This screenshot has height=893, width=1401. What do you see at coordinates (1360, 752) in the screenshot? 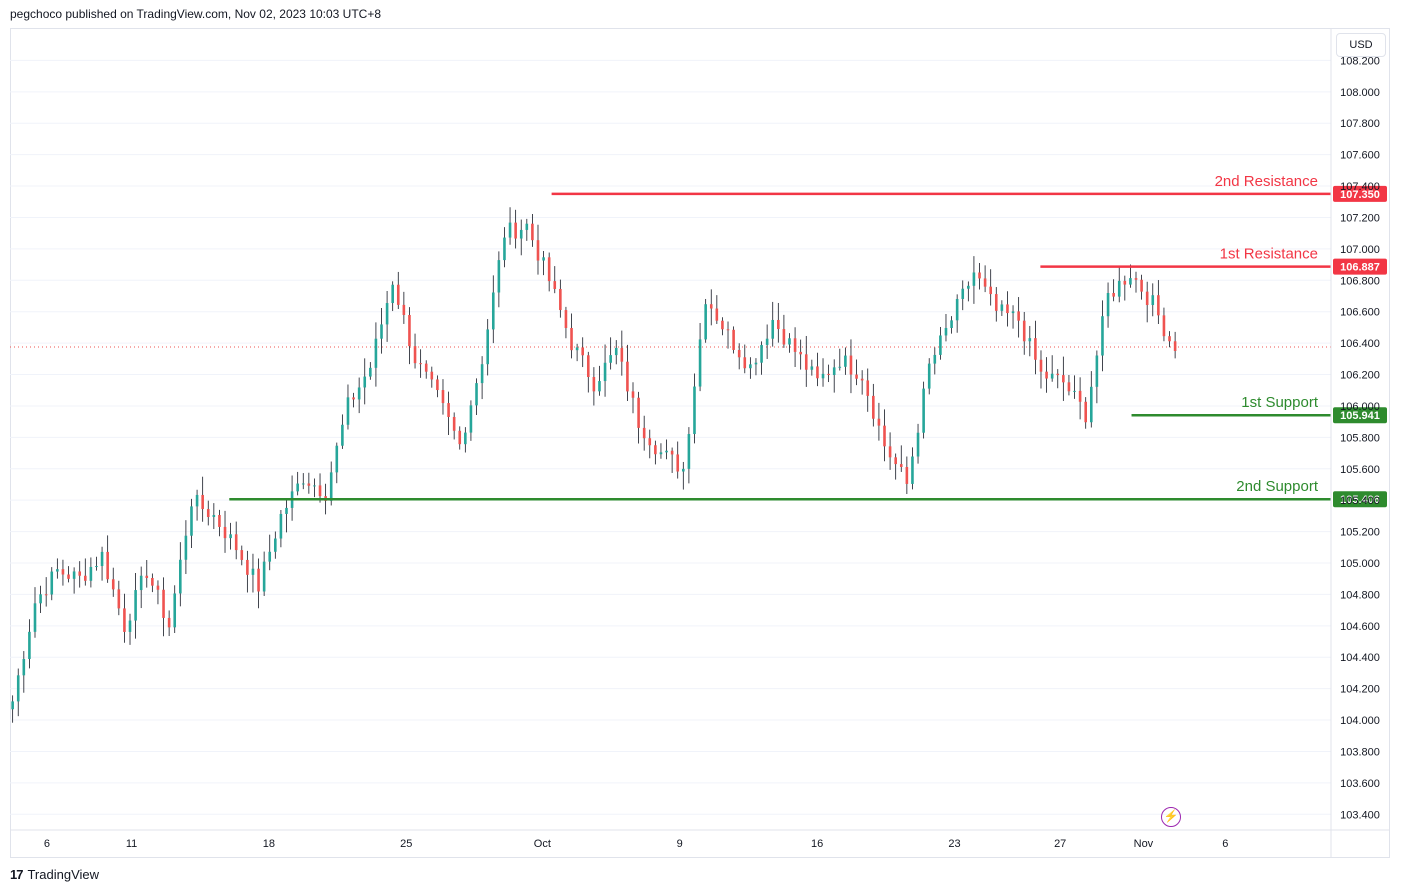
I see `y-tick-label: 103.800` at bounding box center [1360, 752].